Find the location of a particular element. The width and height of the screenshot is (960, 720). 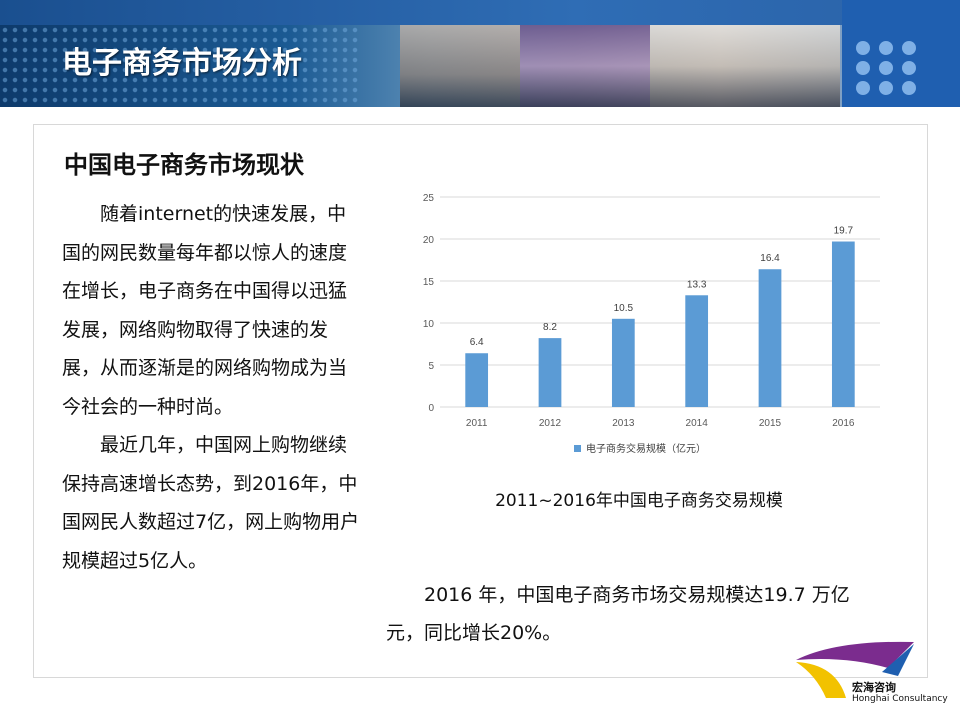

chart-grid is located at coordinates (660, 302).